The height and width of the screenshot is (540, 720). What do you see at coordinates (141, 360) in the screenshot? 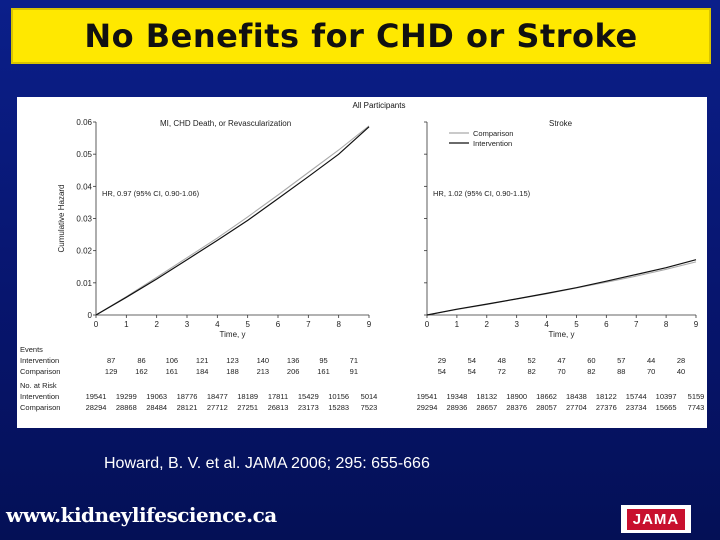
I see `chd-events-intervention: 86` at bounding box center [141, 360].